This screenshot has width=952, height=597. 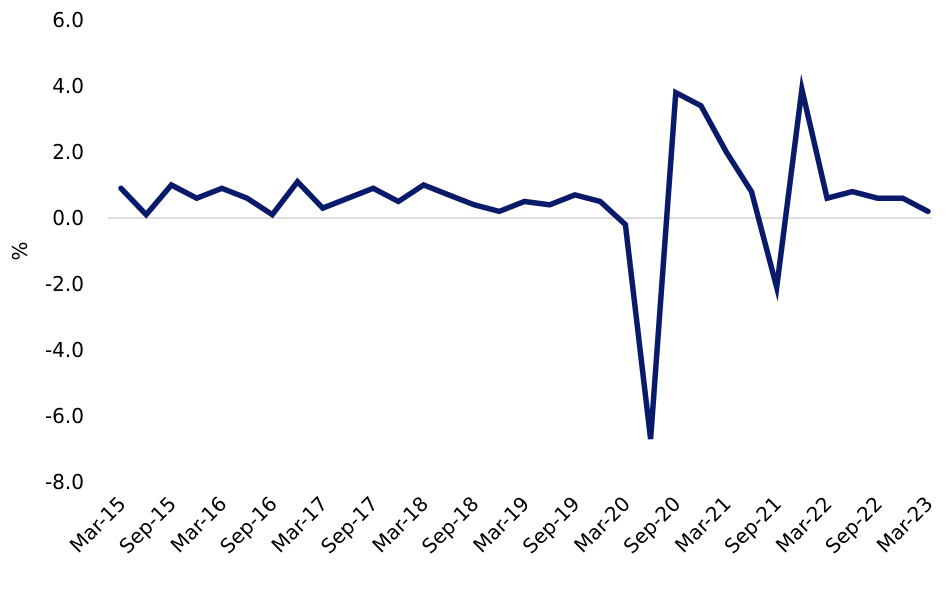 I want to click on x-tick-label: Sep-15, so click(x=147, y=525).